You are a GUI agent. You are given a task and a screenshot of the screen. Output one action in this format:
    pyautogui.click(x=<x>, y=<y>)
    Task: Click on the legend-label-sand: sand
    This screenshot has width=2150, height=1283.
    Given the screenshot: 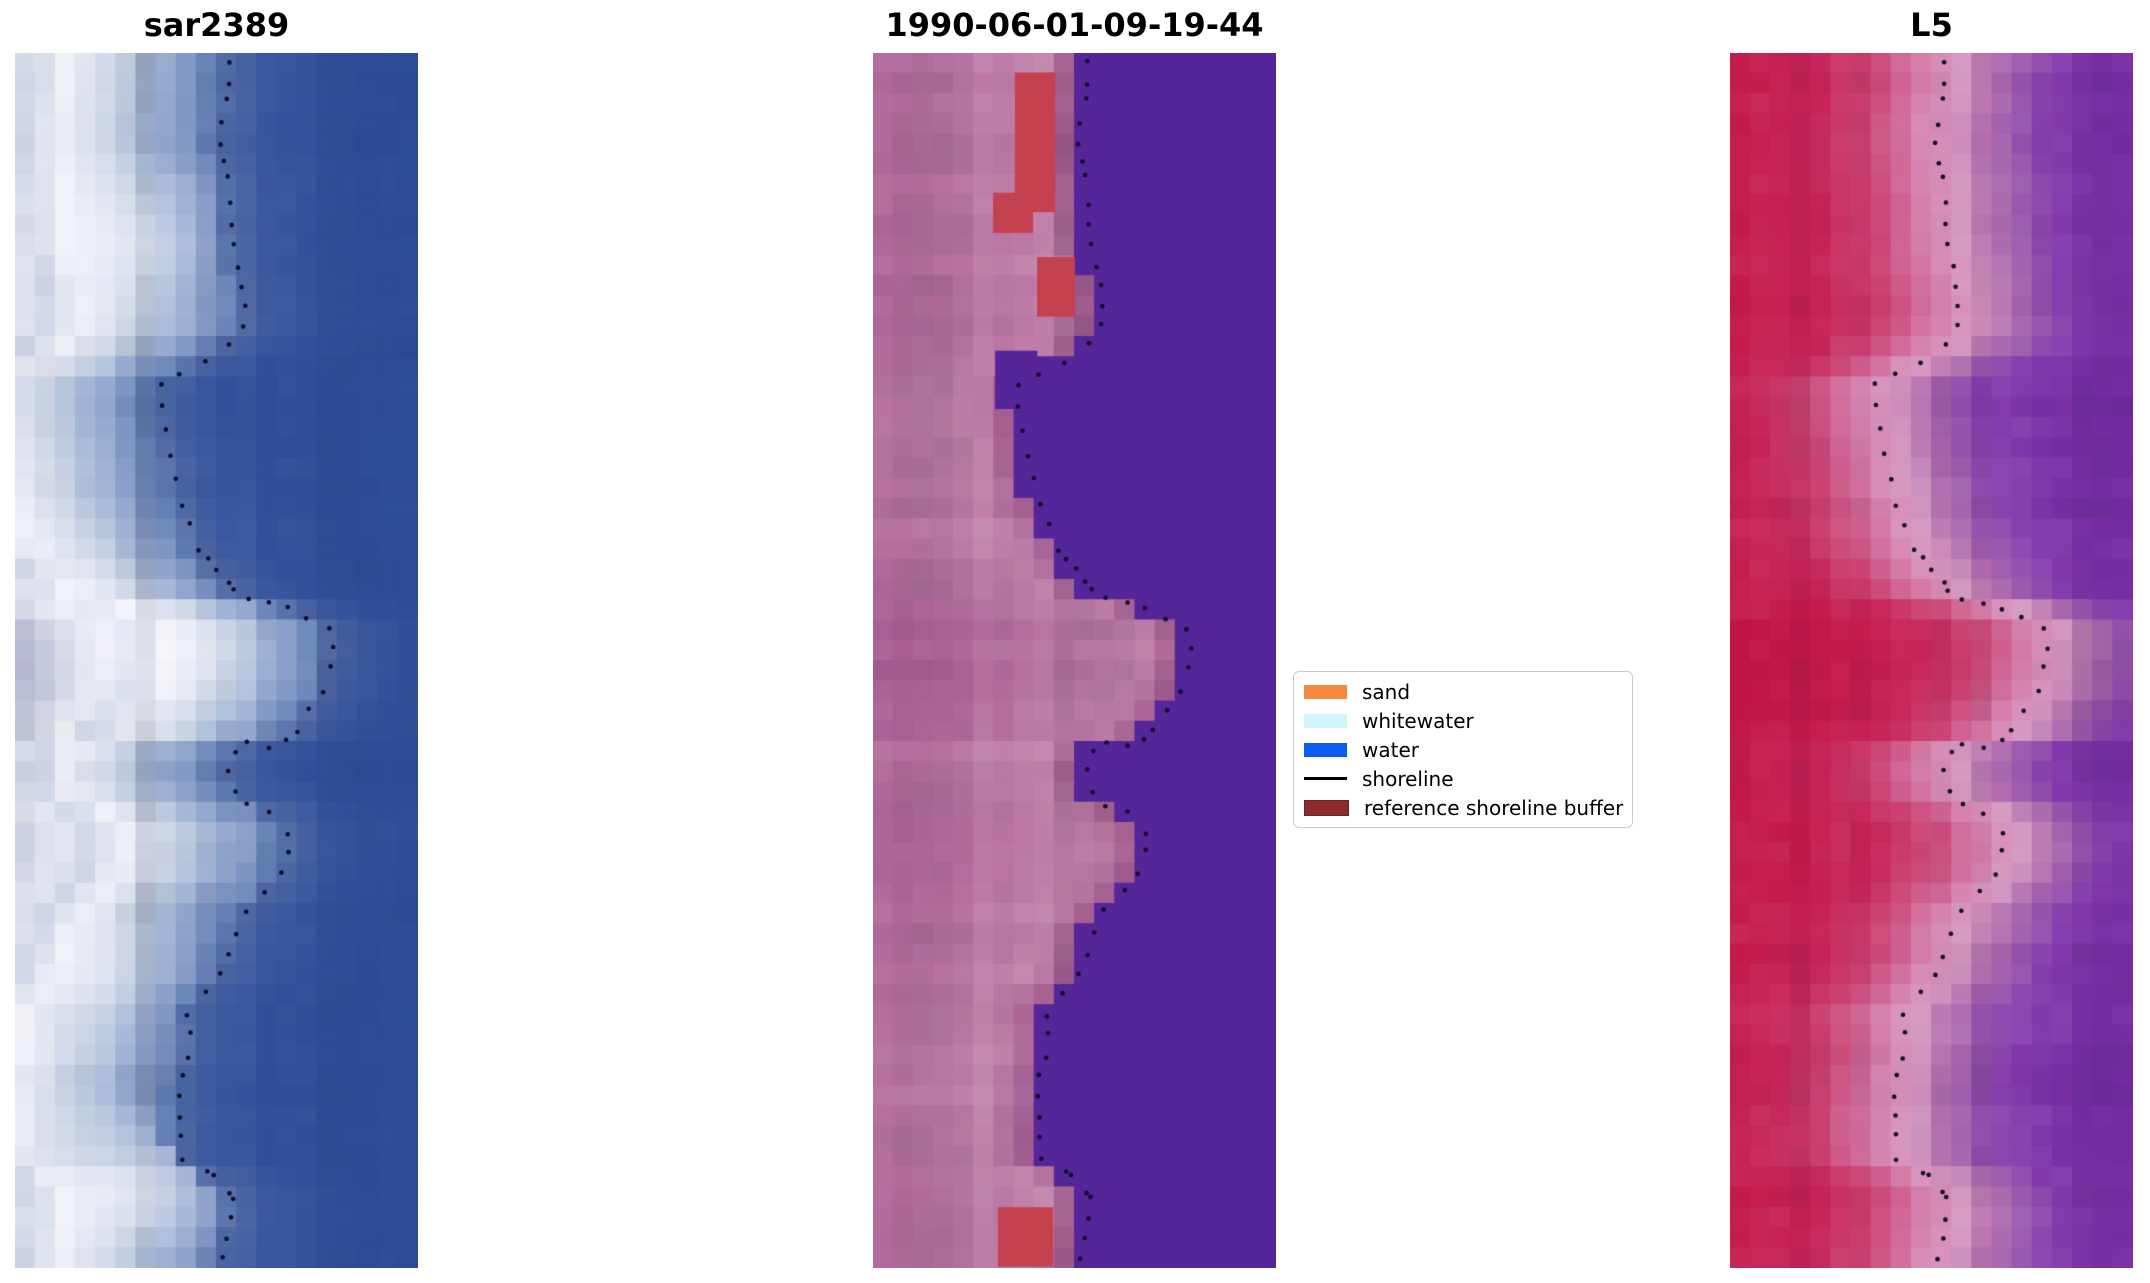 What is the action you would take?
    pyautogui.click(x=1386, y=691)
    